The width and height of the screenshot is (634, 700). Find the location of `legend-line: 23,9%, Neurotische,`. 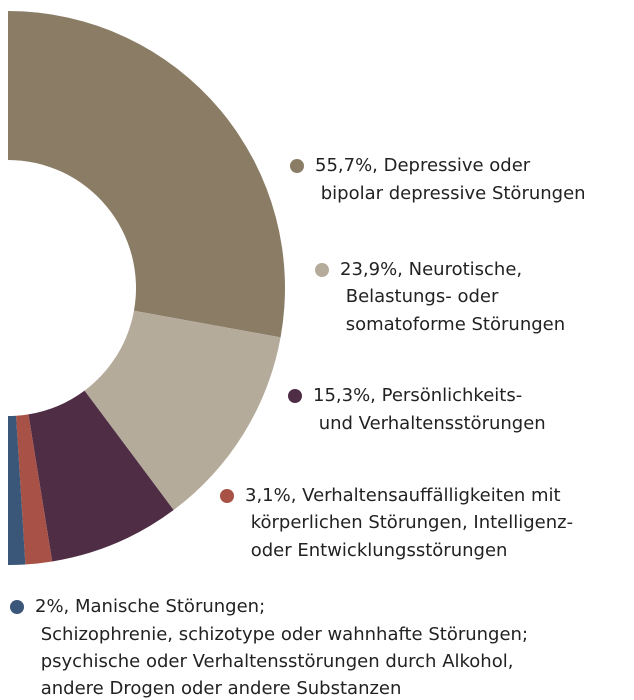

legend-line: 23,9%, Neurotische, is located at coordinates (431, 269).